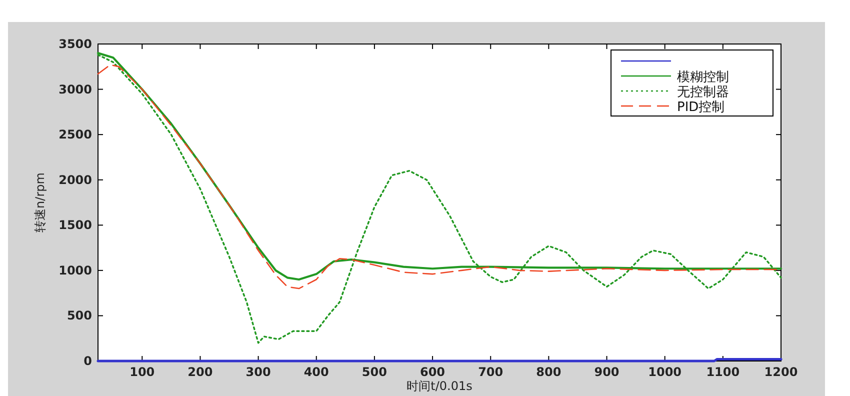 The image size is (850, 396). What do you see at coordinates (75, 270) in the screenshot?
I see `y-tick-label: 1000` at bounding box center [75, 270].